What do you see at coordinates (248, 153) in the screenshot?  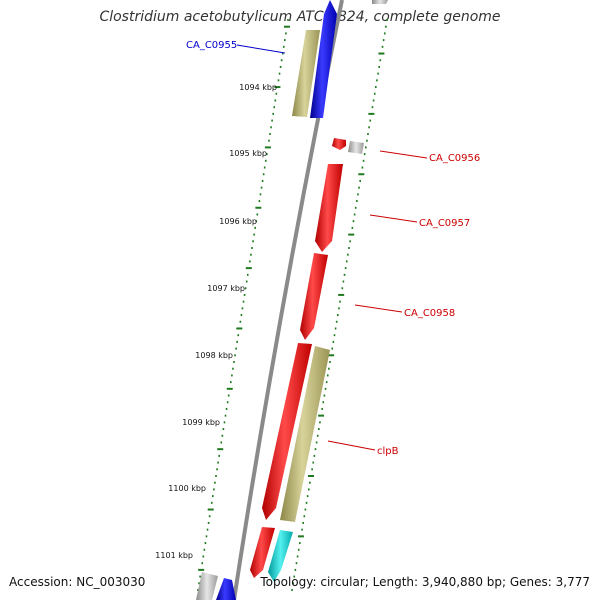 I see `scale-label-1095: 1095 kbp` at bounding box center [248, 153].